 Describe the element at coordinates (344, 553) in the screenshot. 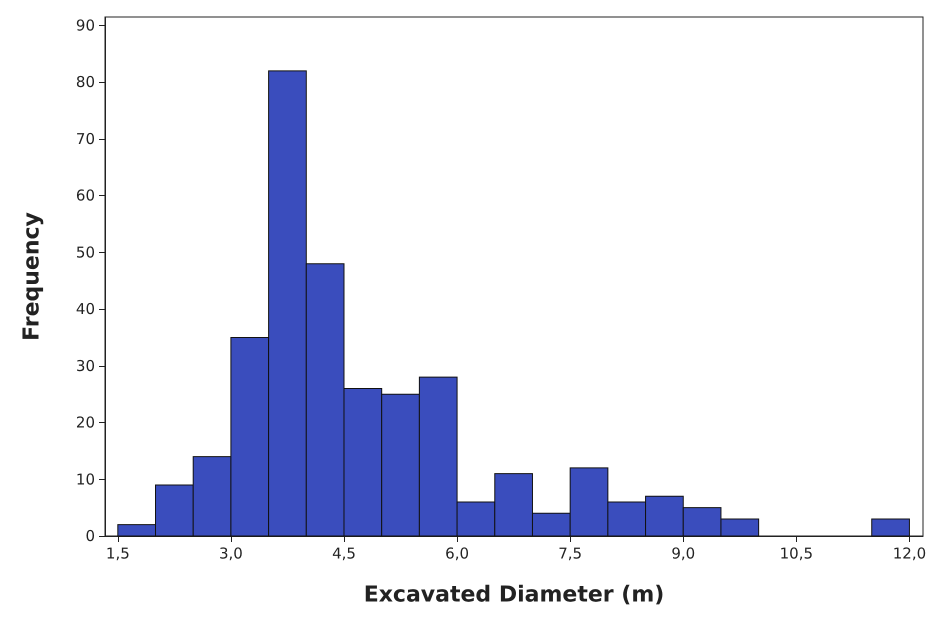

I see `x-tick-label: 4,5` at that location.